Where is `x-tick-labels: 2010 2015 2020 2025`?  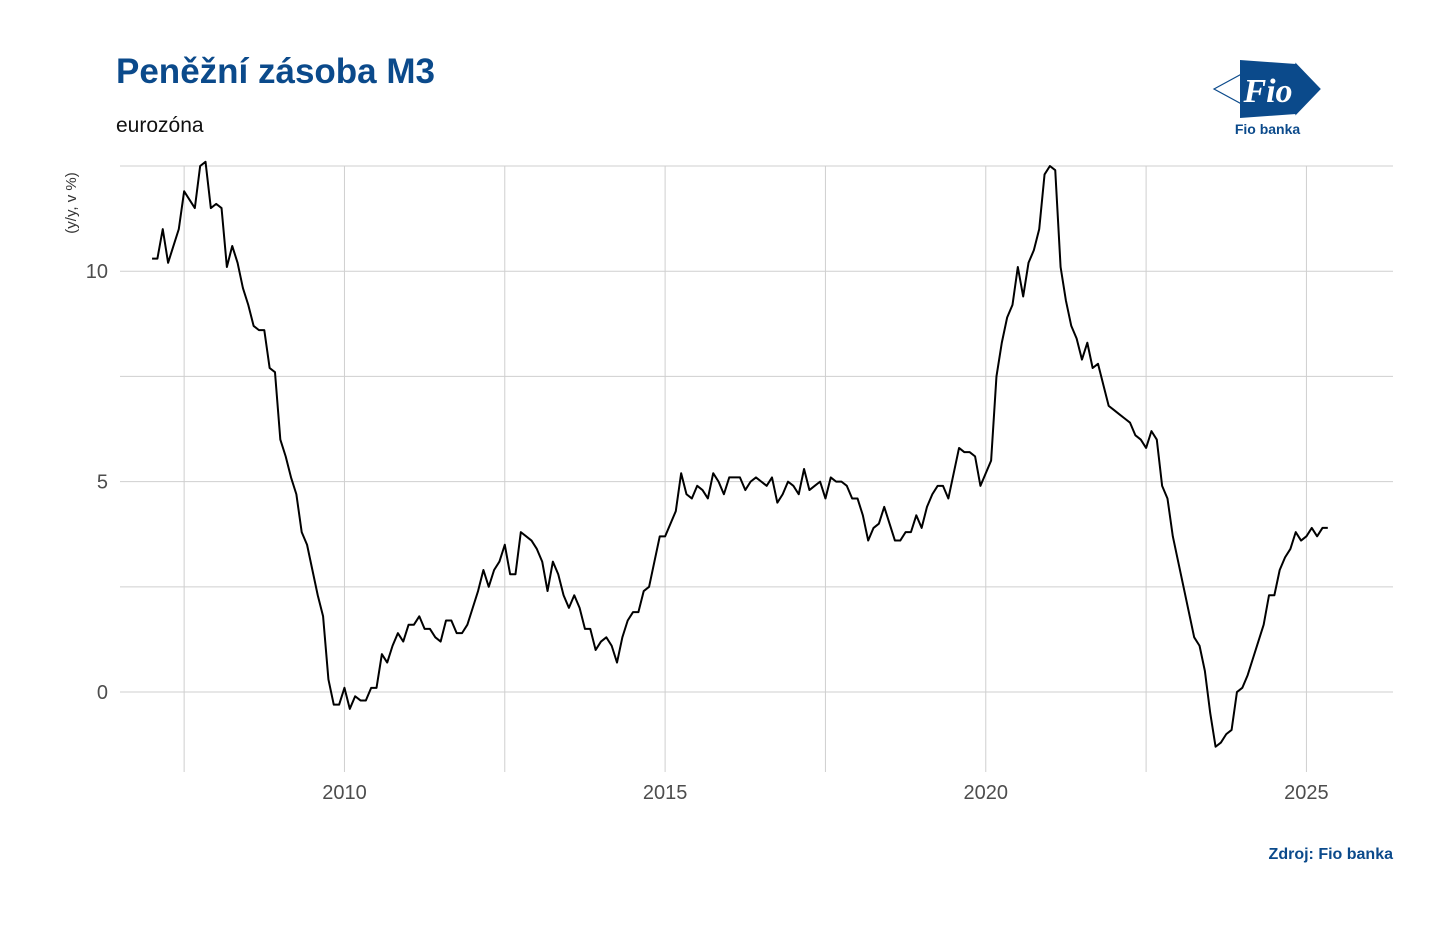
x-tick-labels: 2010 2015 2020 2025 is located at coordinates (825, 793).